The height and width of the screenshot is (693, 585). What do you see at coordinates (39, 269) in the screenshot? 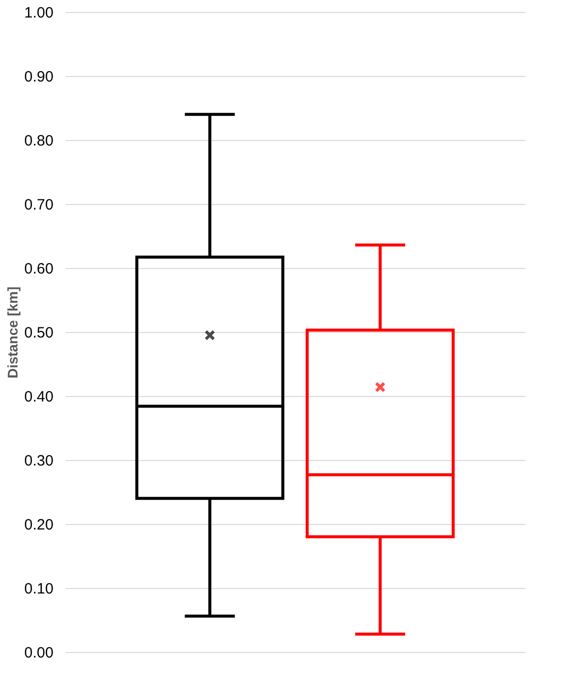
I see `y-tick-label: 0.60` at bounding box center [39, 269].